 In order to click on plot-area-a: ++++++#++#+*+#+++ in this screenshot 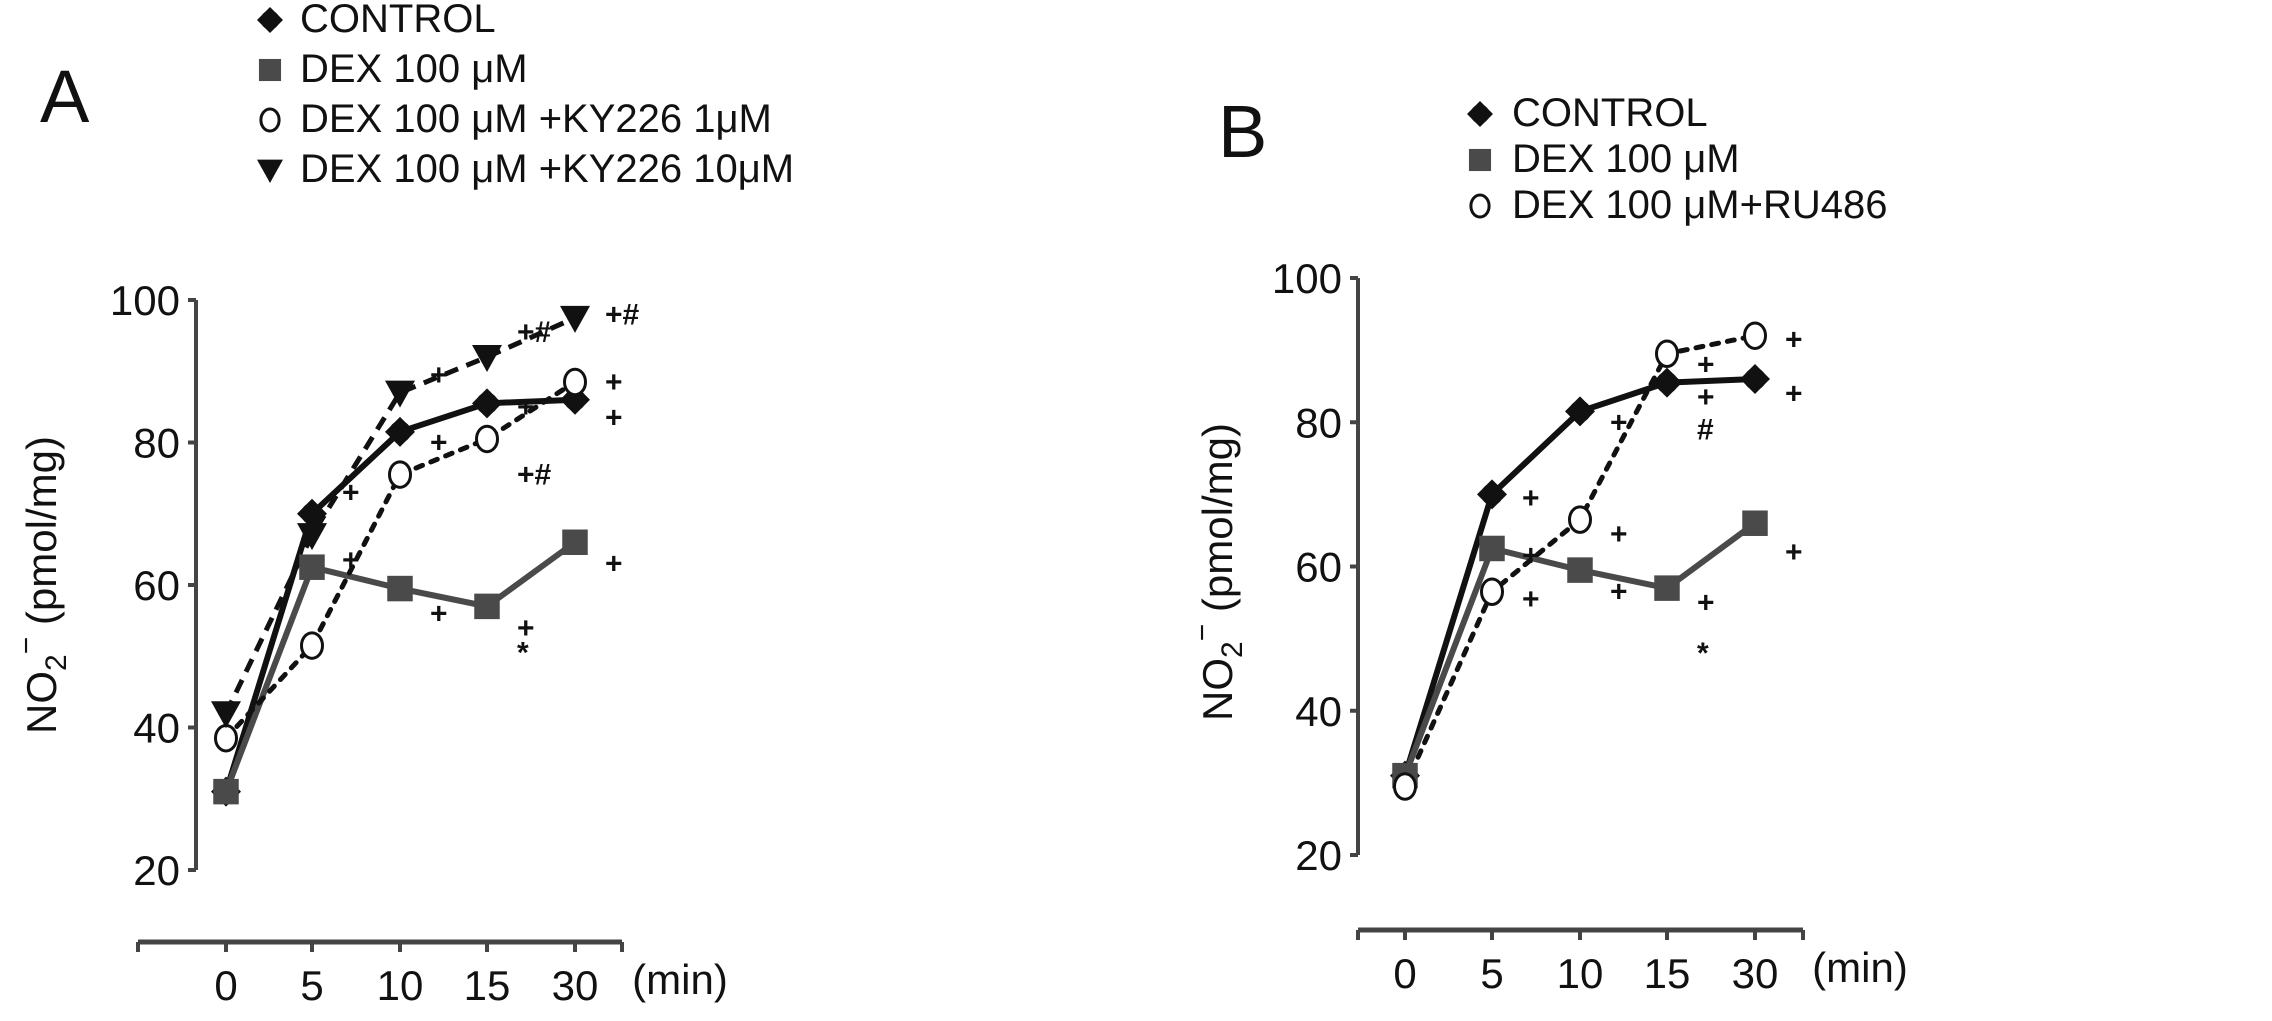, I will do `click(425, 552)`.